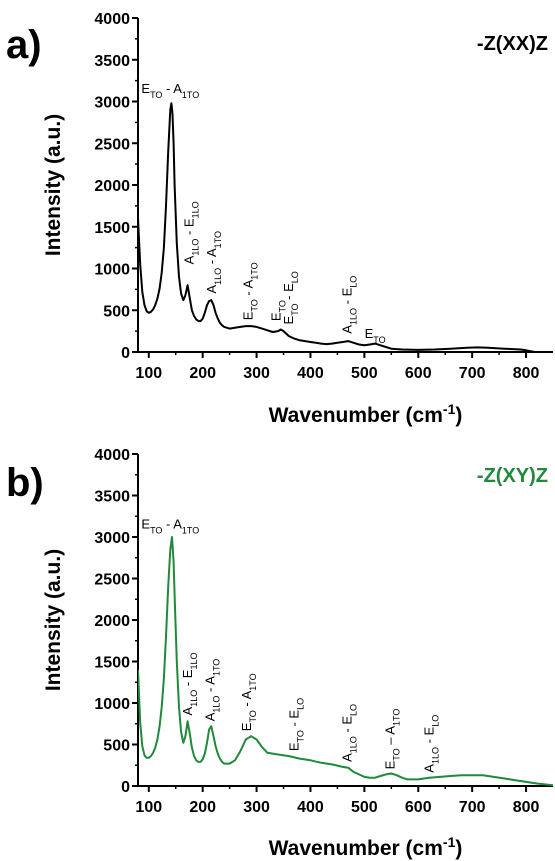 This screenshot has width=555, height=861. Describe the element at coordinates (512, 44) in the screenshot. I see `chart-title: -Z(XX)Z` at that location.